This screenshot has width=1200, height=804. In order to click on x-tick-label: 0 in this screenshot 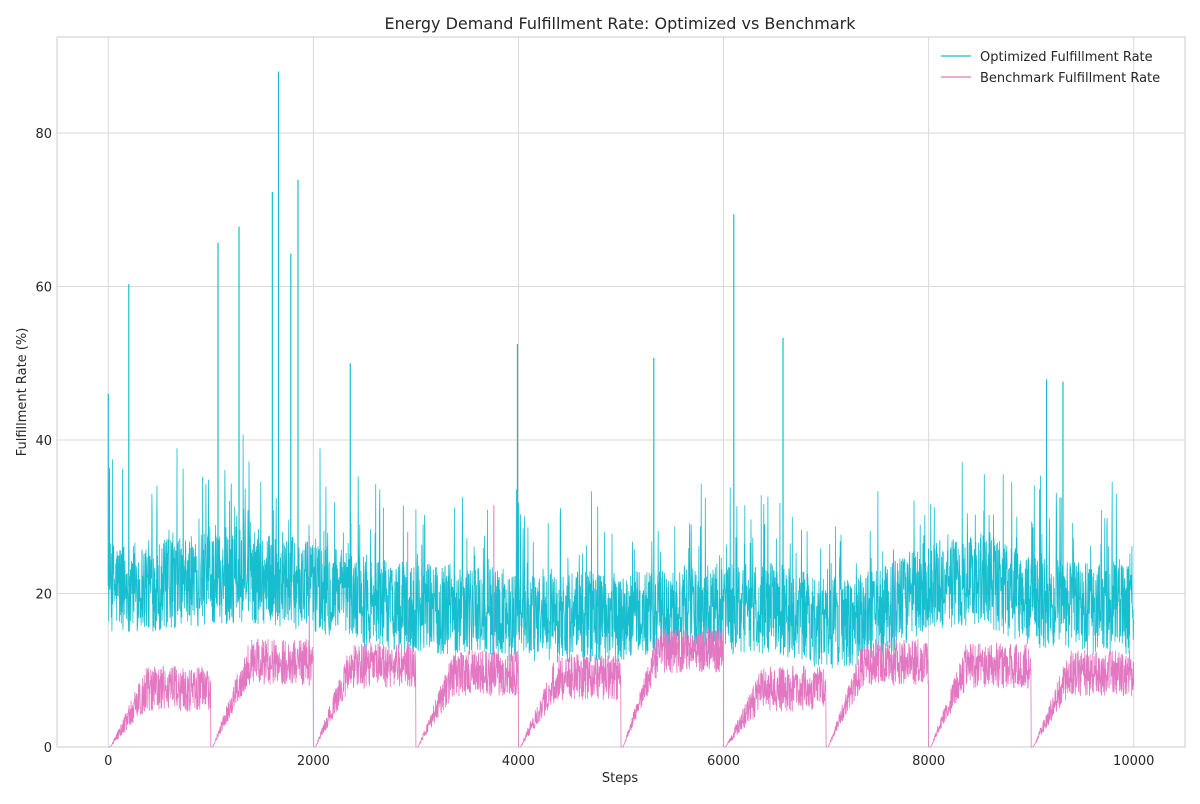, I will do `click(108, 761)`.